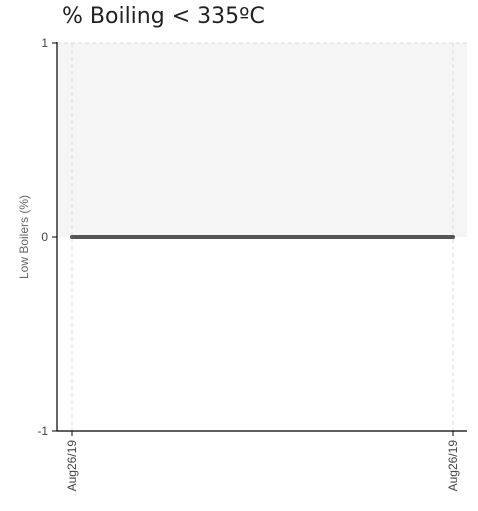  Describe the element at coordinates (42, 431) in the screenshot. I see `y-tick-label: -1` at that location.